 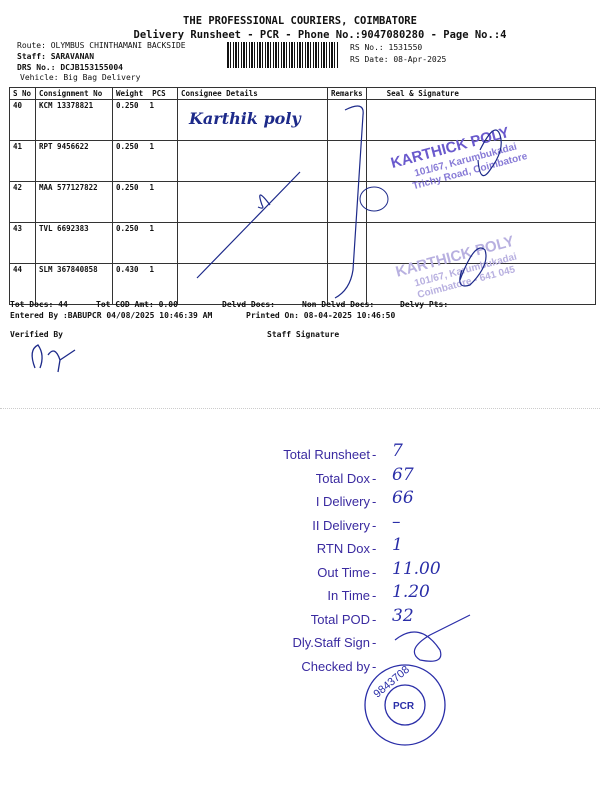 I want to click on remarks-bracket, so click(x=349, y=202).